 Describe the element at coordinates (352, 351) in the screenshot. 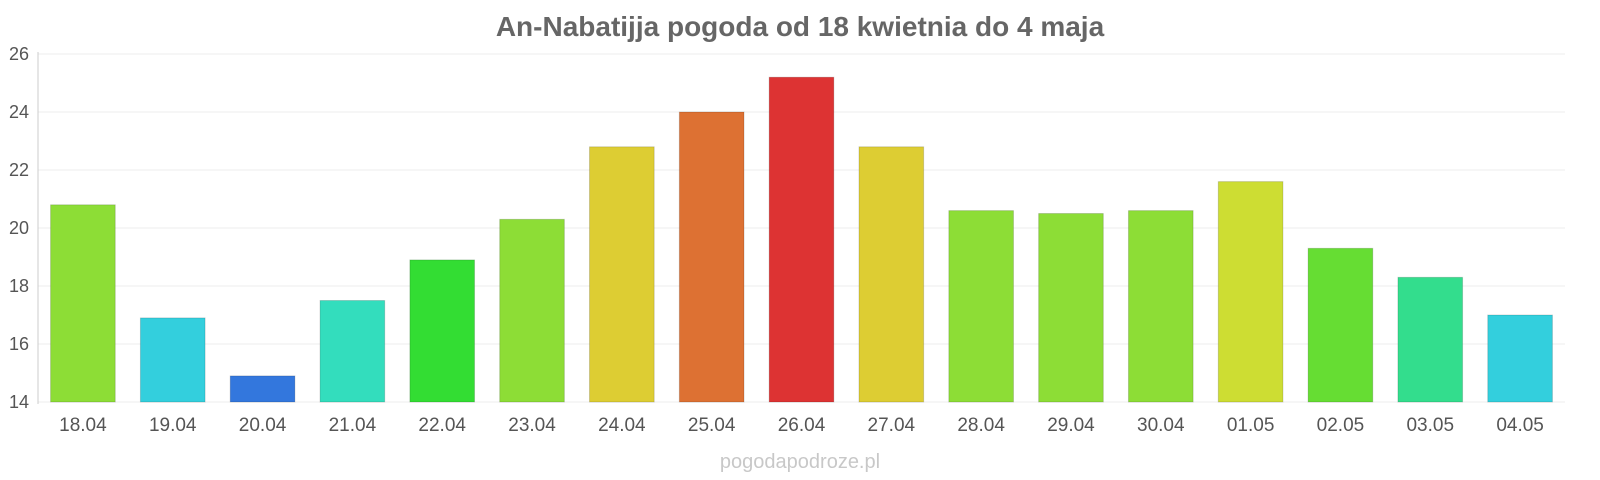

I see `bar-21.04` at that location.